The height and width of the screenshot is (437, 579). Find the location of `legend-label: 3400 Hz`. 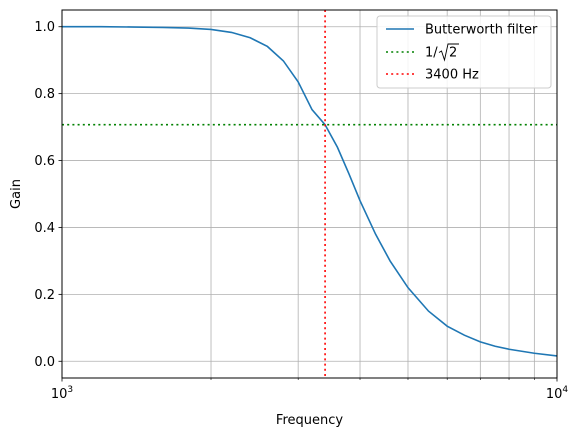

legend-label: 3400 Hz is located at coordinates (452, 75).